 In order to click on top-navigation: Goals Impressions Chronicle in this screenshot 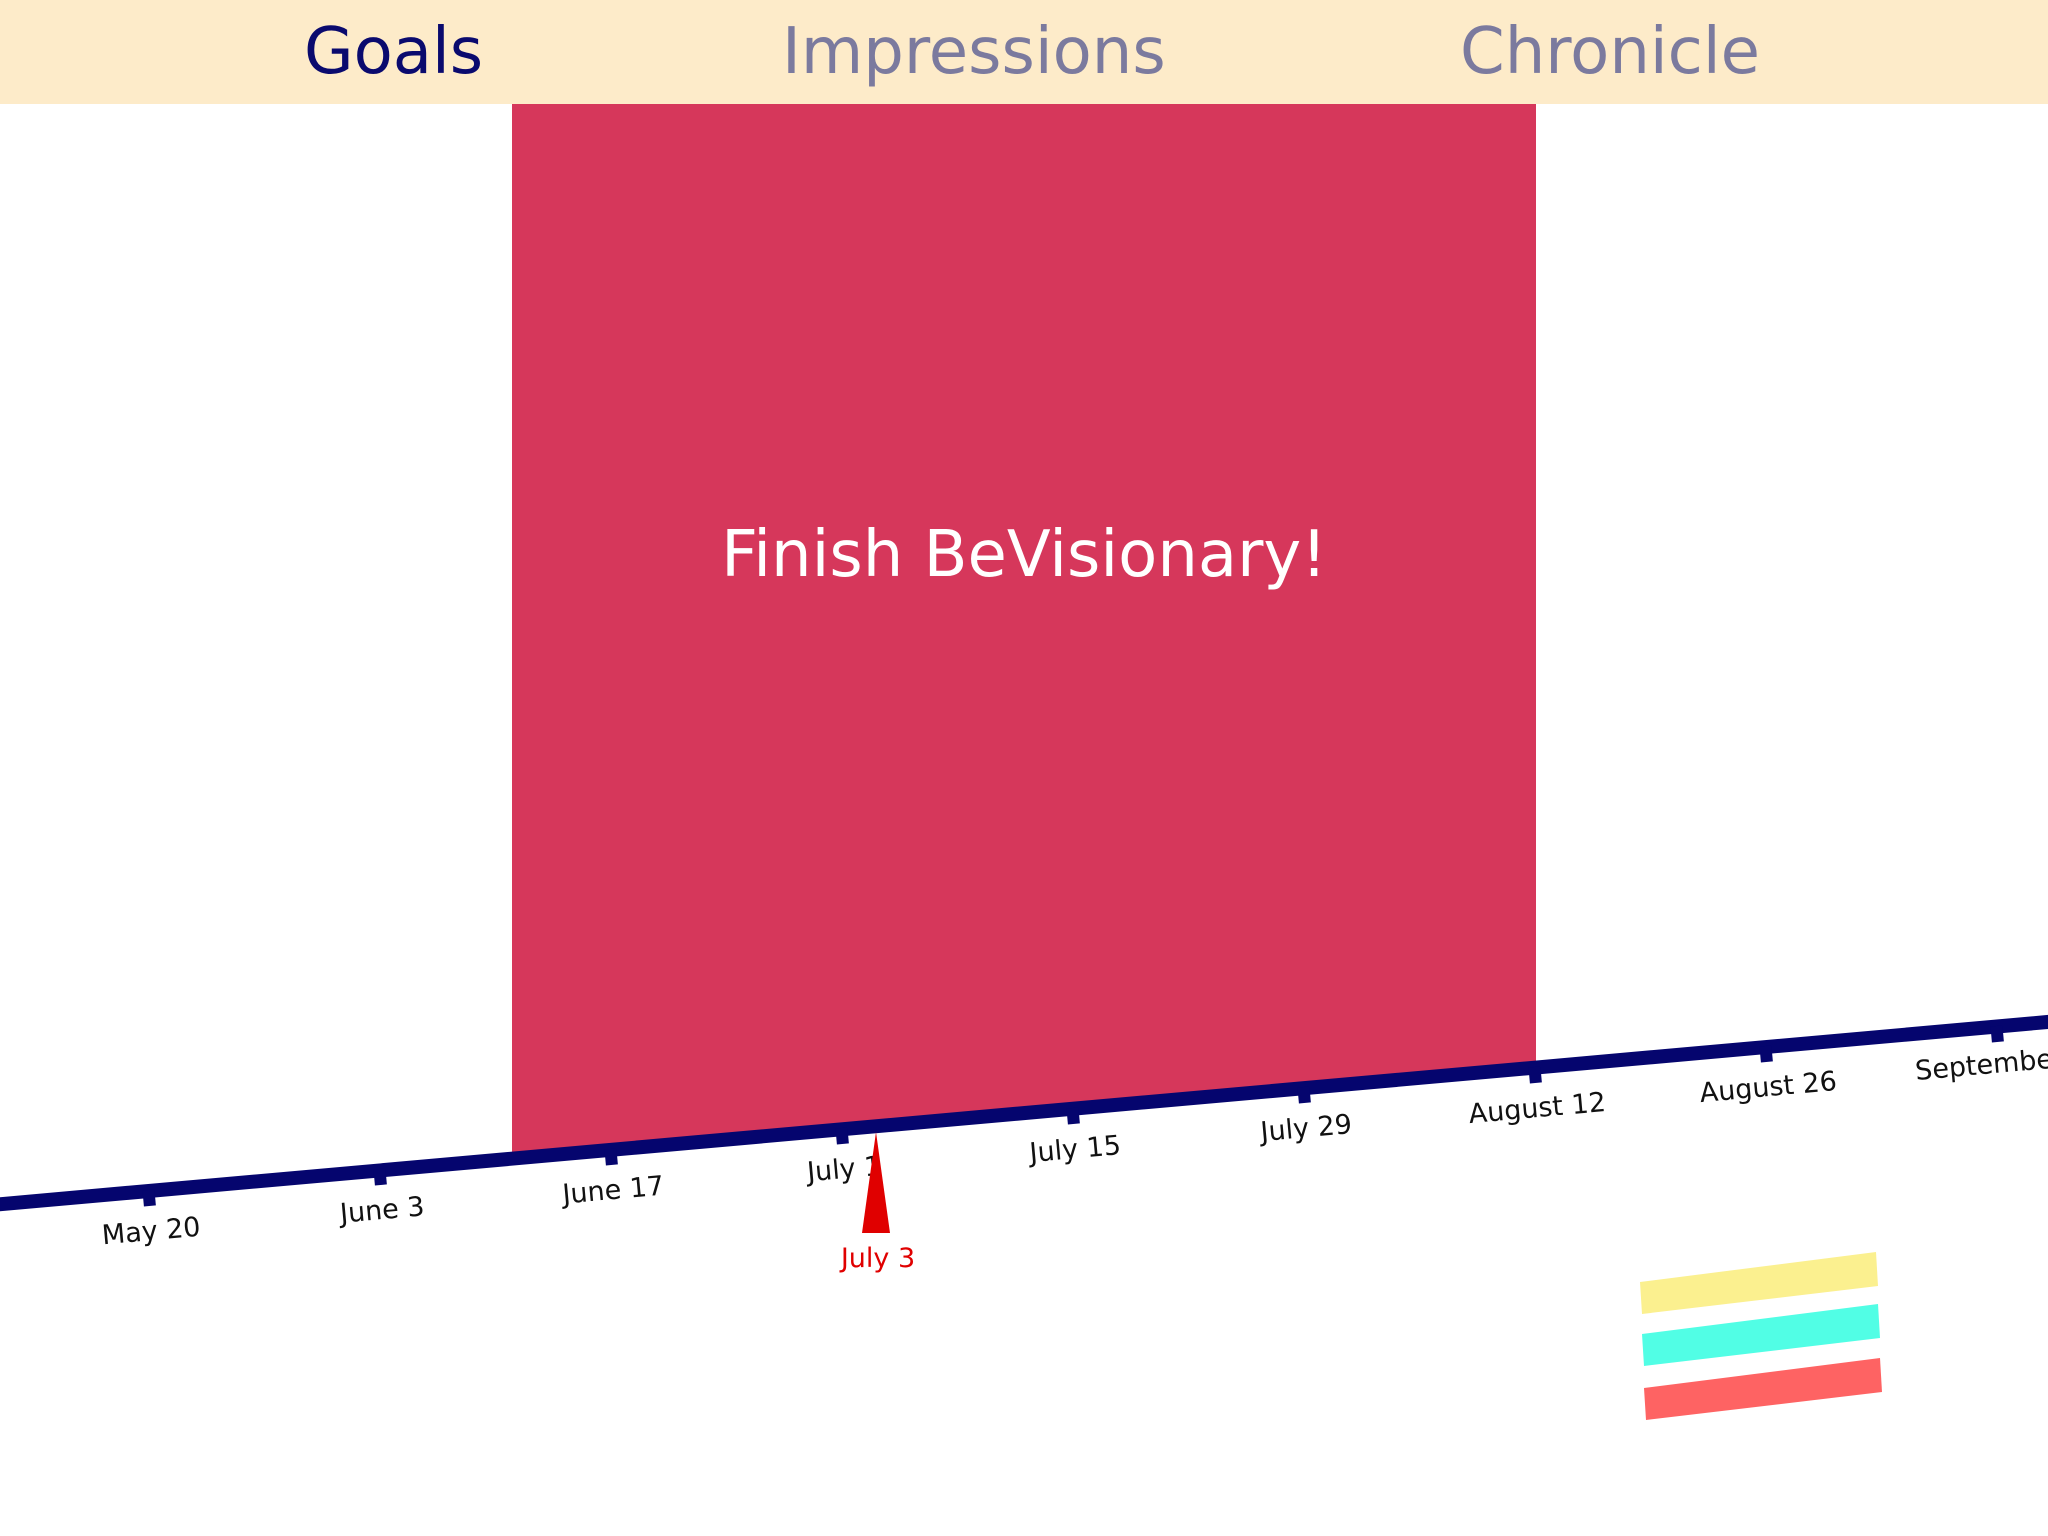, I will do `click(1024, 52)`.